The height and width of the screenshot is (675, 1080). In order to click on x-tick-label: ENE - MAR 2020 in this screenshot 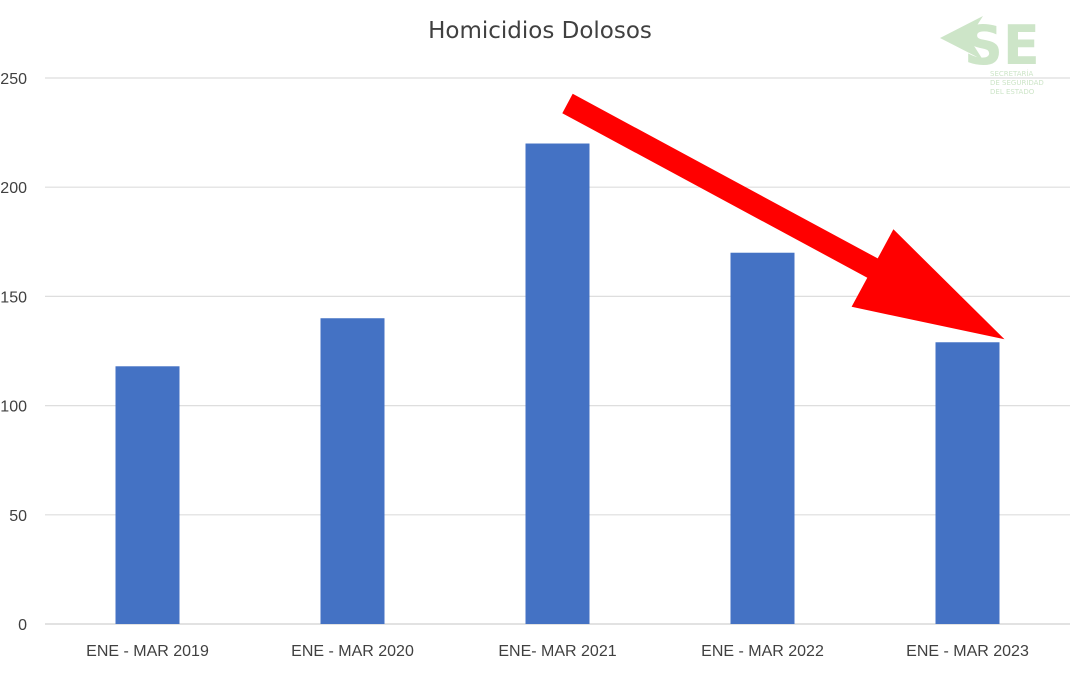, I will do `click(352, 651)`.